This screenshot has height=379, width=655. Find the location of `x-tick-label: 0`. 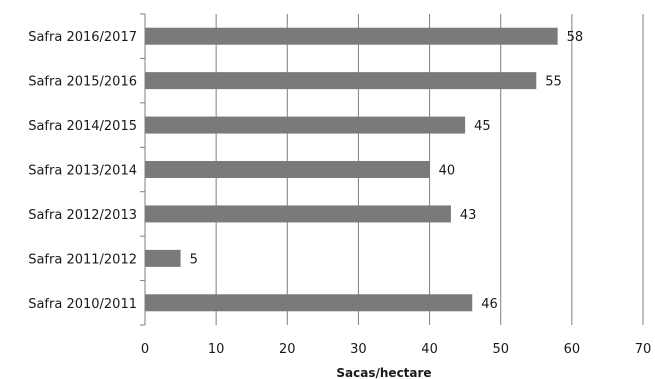

x-tick-label: 0 is located at coordinates (145, 349).